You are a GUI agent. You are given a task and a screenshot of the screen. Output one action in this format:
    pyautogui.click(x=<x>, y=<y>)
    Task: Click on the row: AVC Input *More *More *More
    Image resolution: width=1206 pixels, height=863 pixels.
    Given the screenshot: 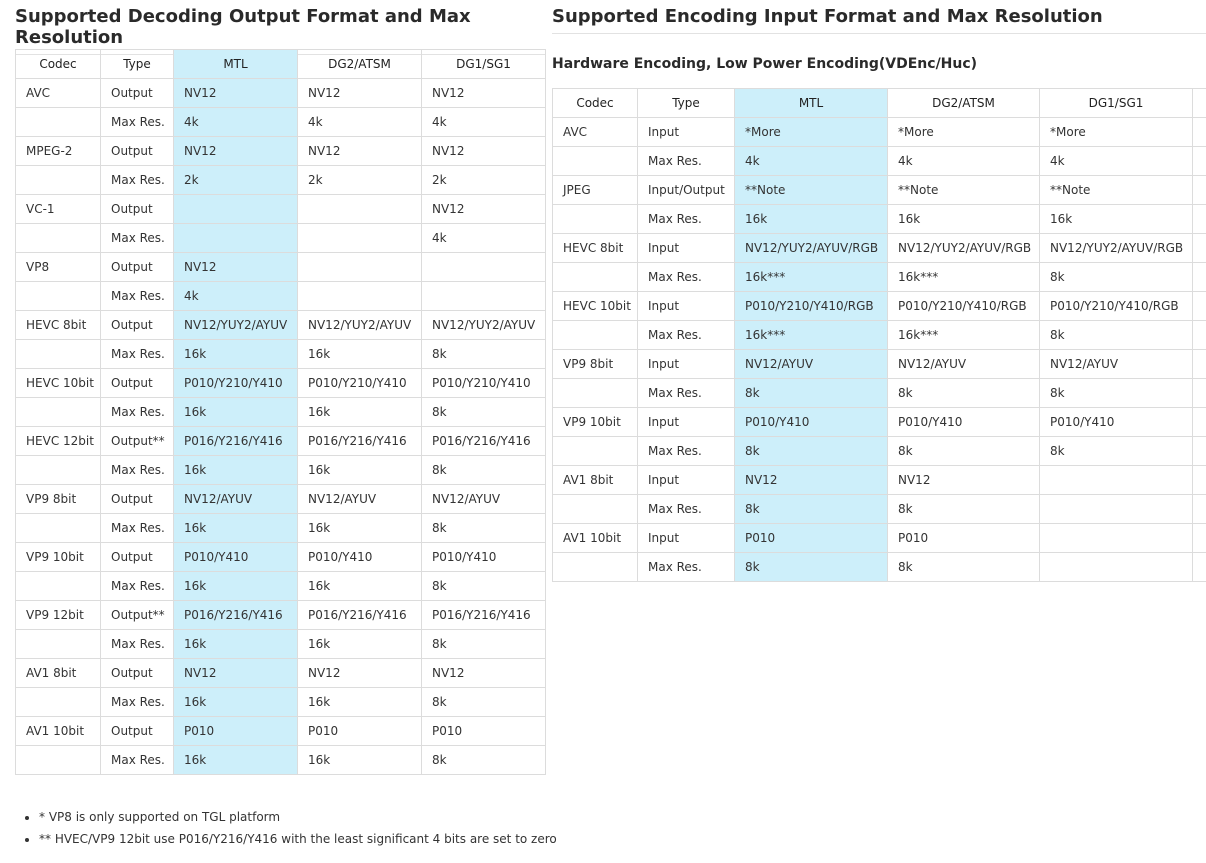 What is the action you would take?
    pyautogui.click(x=879, y=132)
    